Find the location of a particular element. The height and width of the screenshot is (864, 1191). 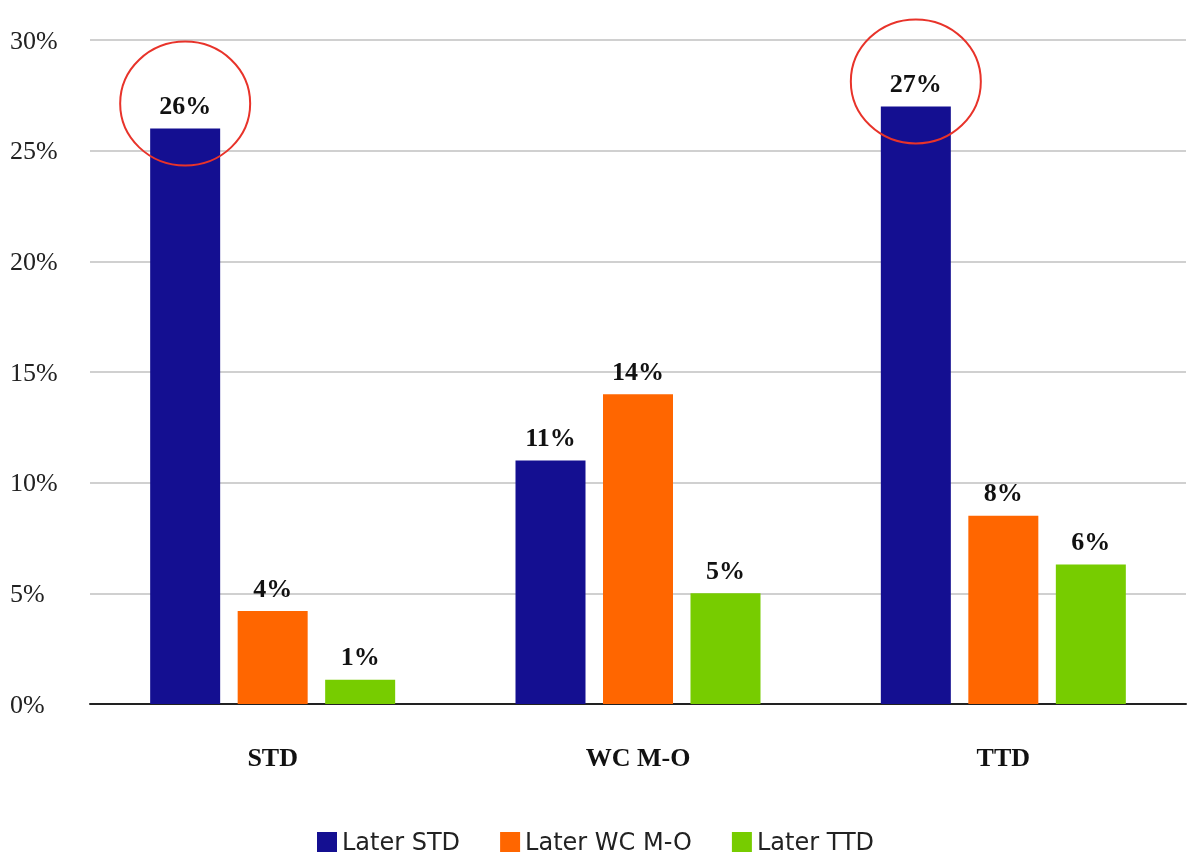

data-label: 8% is located at coordinates (1003, 493).